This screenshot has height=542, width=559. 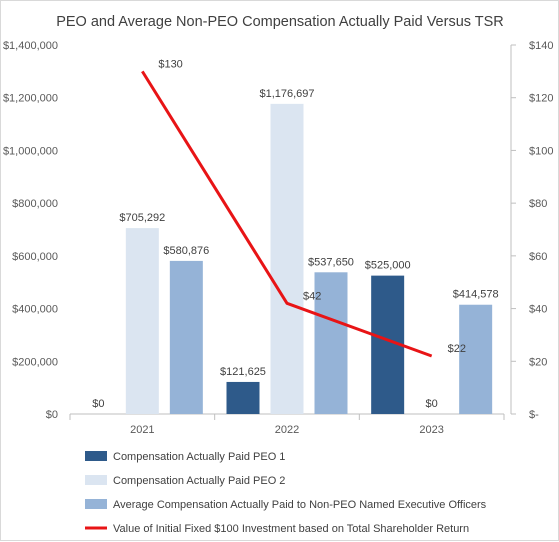 What do you see at coordinates (331, 262) in the screenshot?
I see `bar-data-label: $537,650` at bounding box center [331, 262].